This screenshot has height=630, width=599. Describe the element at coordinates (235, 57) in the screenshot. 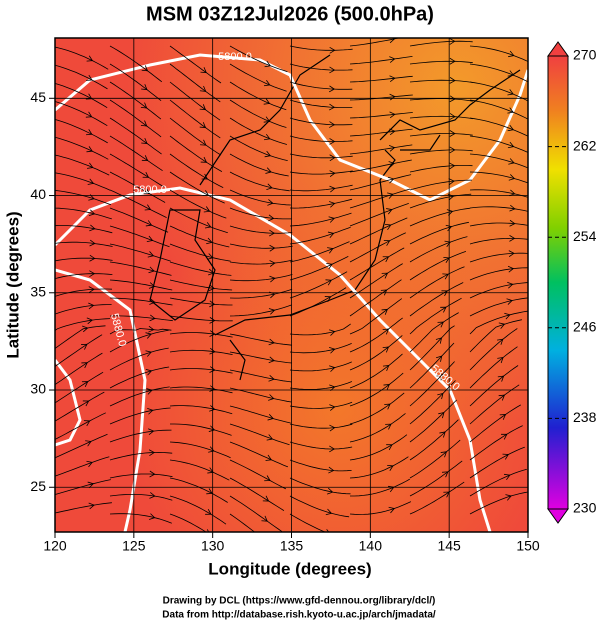

I see `contour-label: 5800.0` at that location.